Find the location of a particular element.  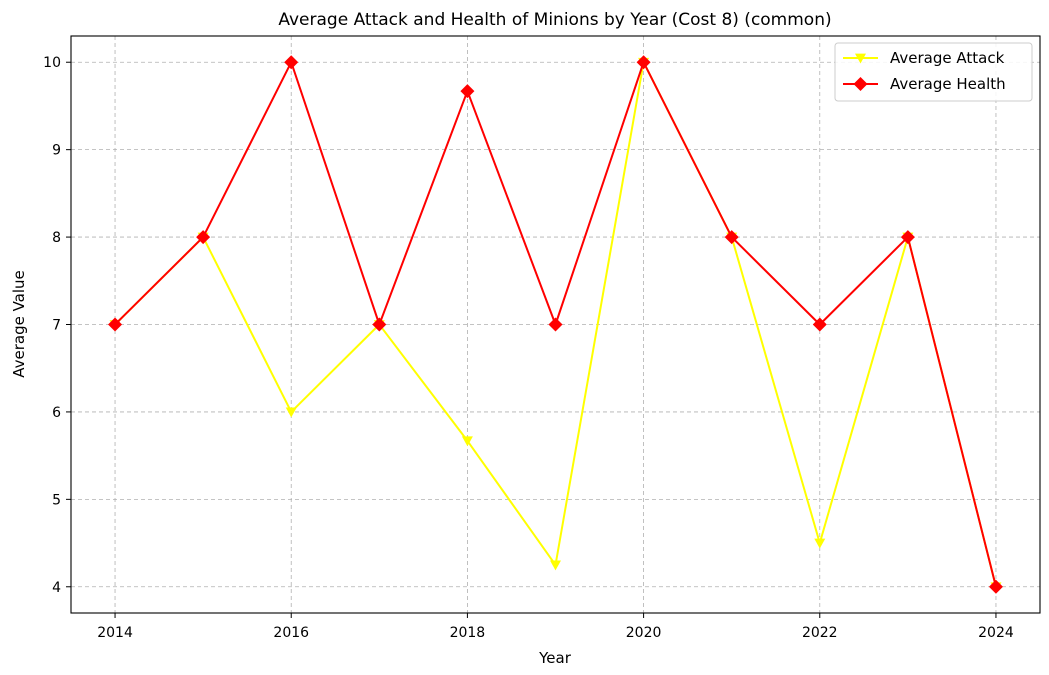

x-axis-ticks: 2014 2016 2018 2020 2022 2024 is located at coordinates (555, 627).